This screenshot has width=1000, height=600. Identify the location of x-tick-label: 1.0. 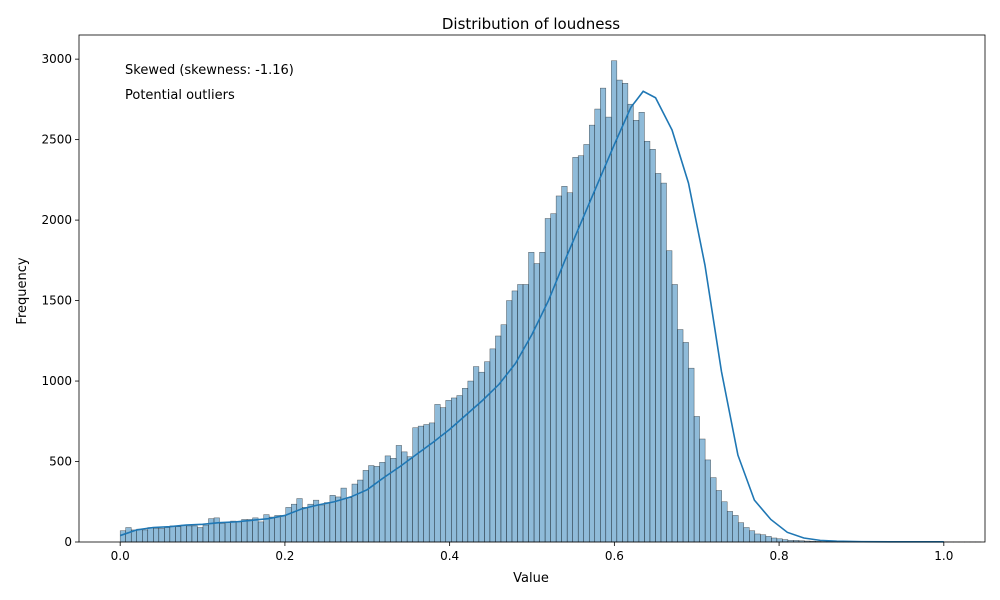
(943, 556).